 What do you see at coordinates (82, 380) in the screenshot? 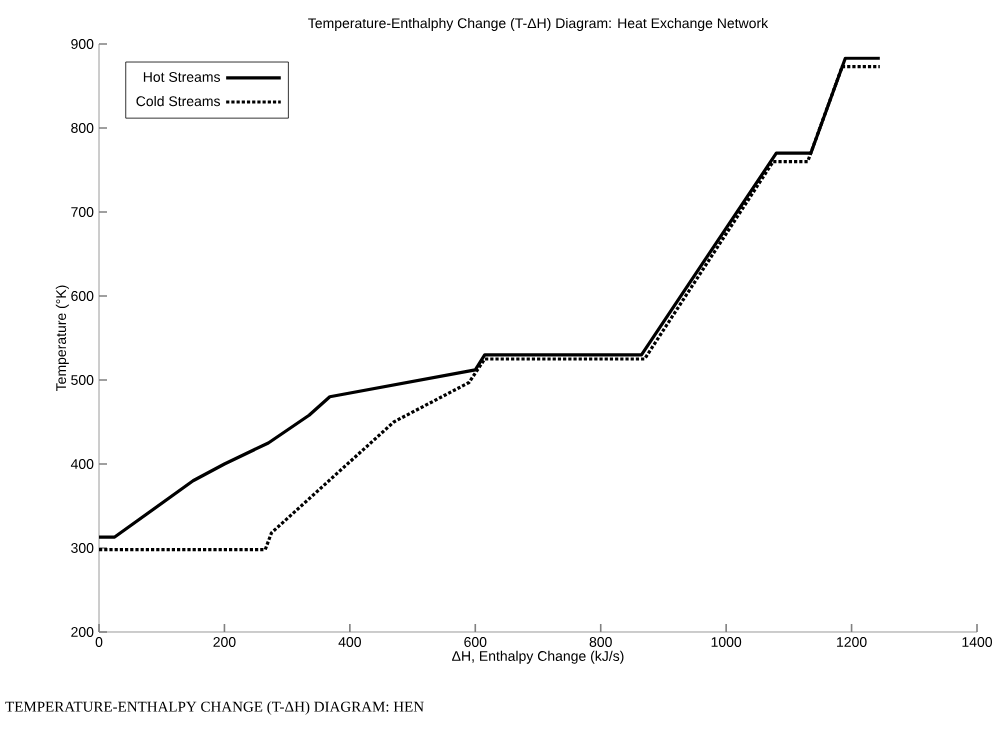
I see `y-tick-label: 500` at bounding box center [82, 380].